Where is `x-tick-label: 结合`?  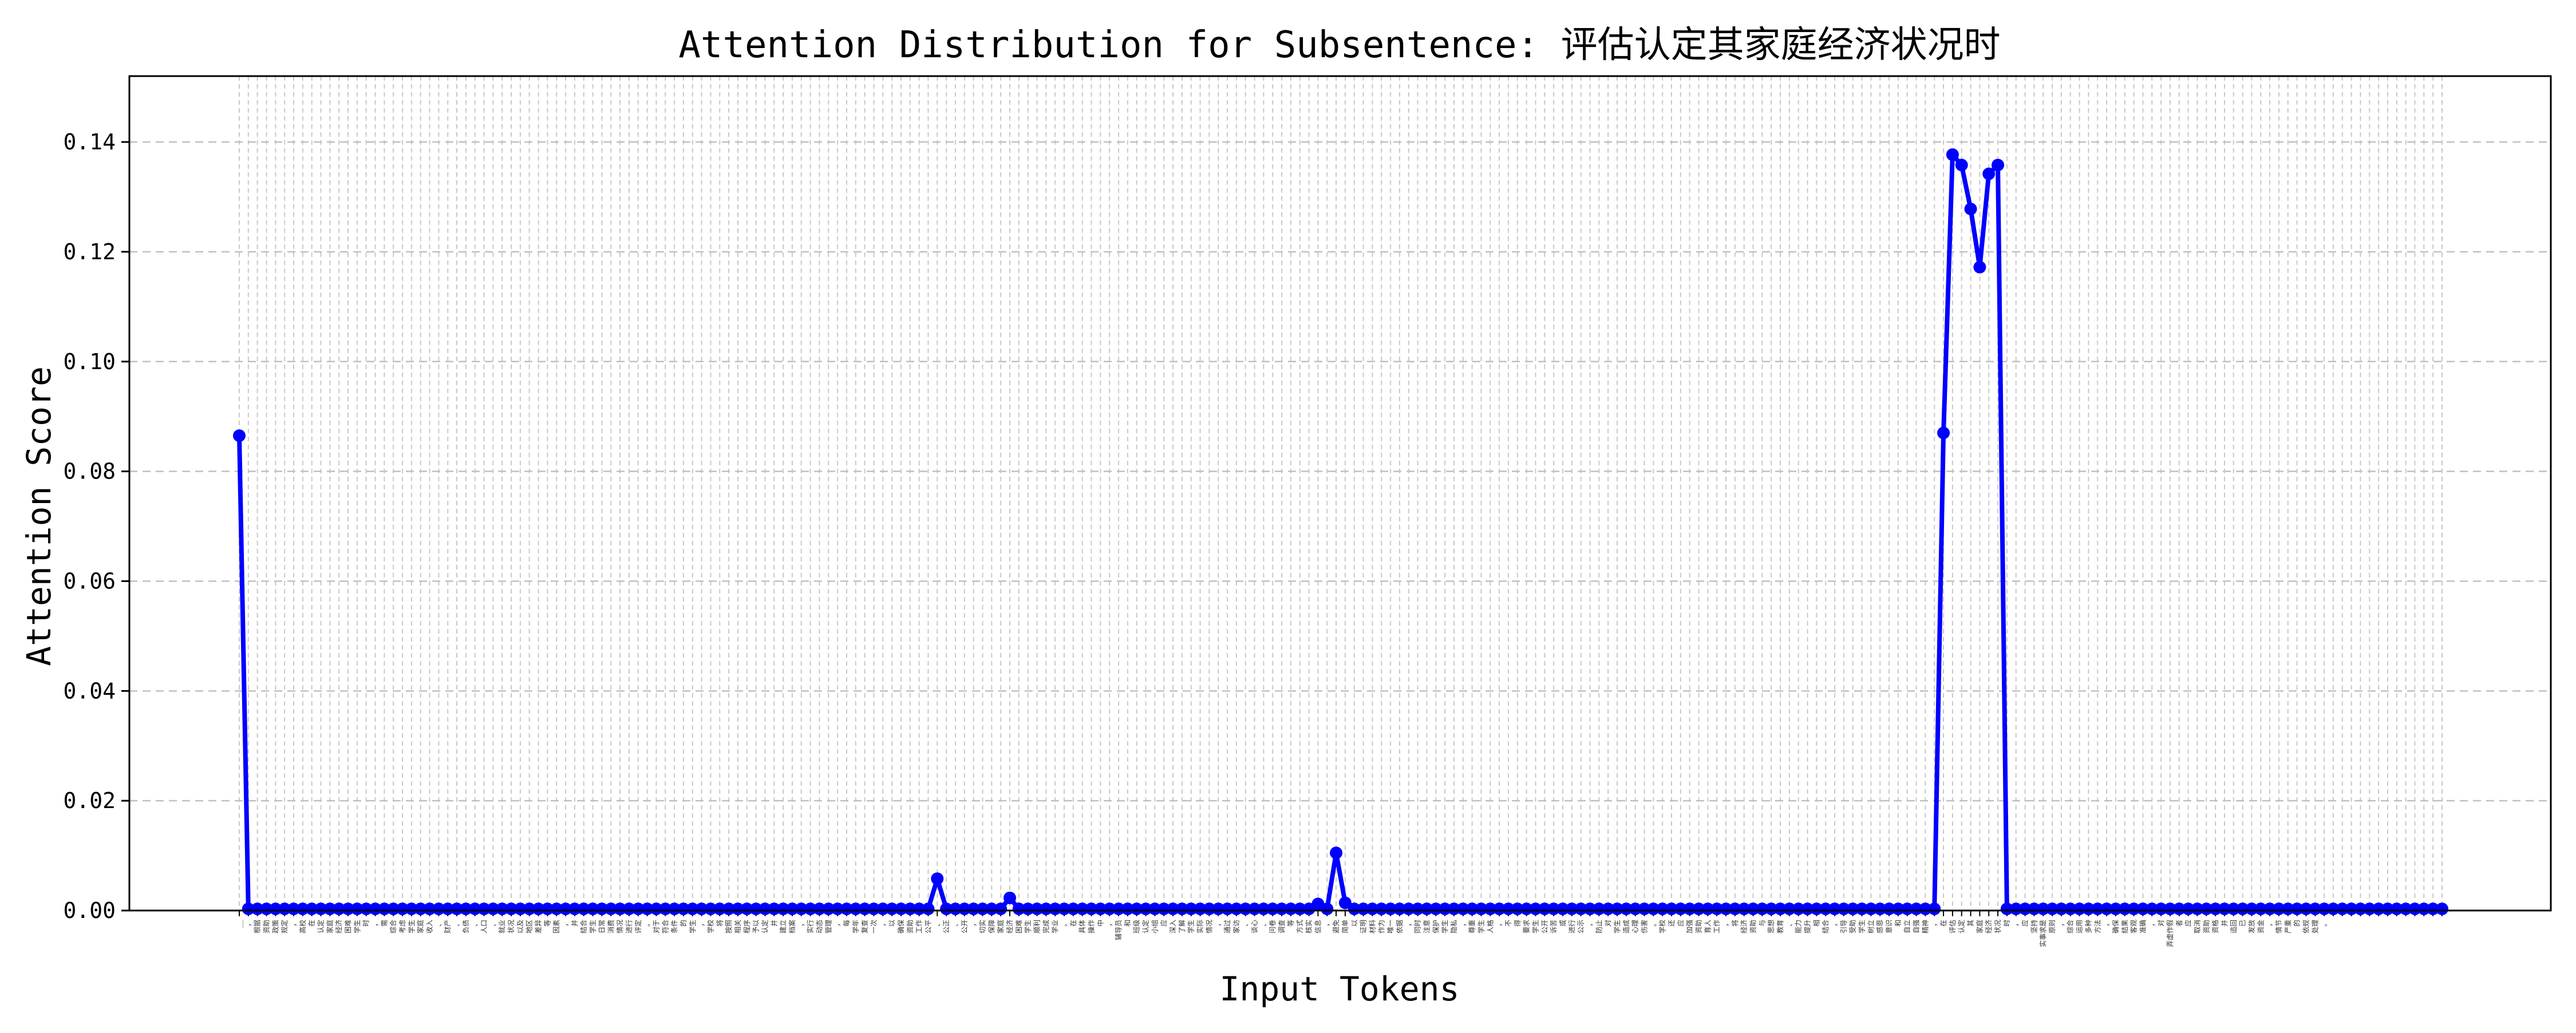
x-tick-label: 结合 is located at coordinates (583, 926).